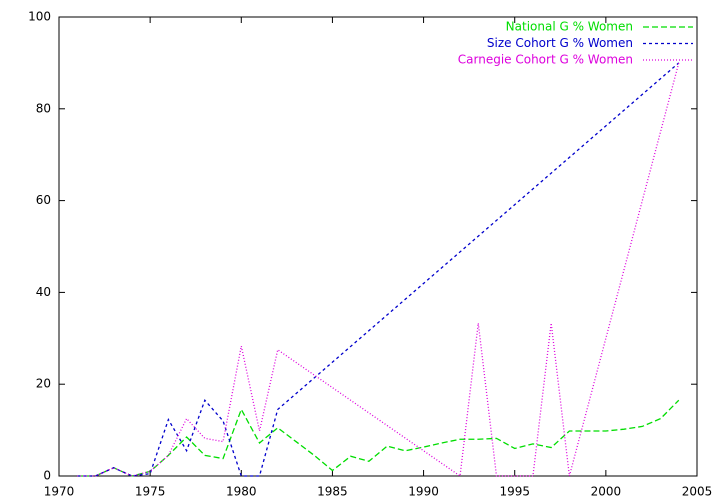 This screenshot has height=504, width=720. Describe the element at coordinates (378, 438) in the screenshot. I see `series-line` at that location.